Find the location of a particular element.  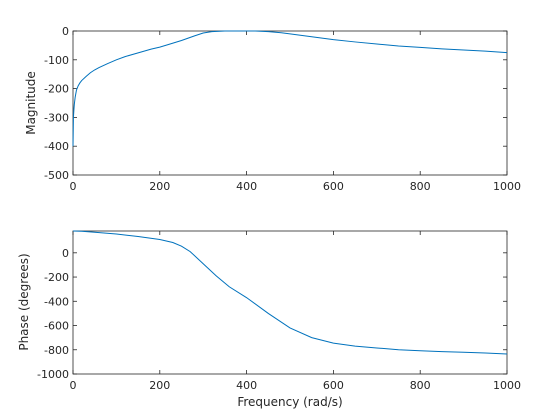

magnitude-y-tick-label: -300 is located at coordinates (56, 117).